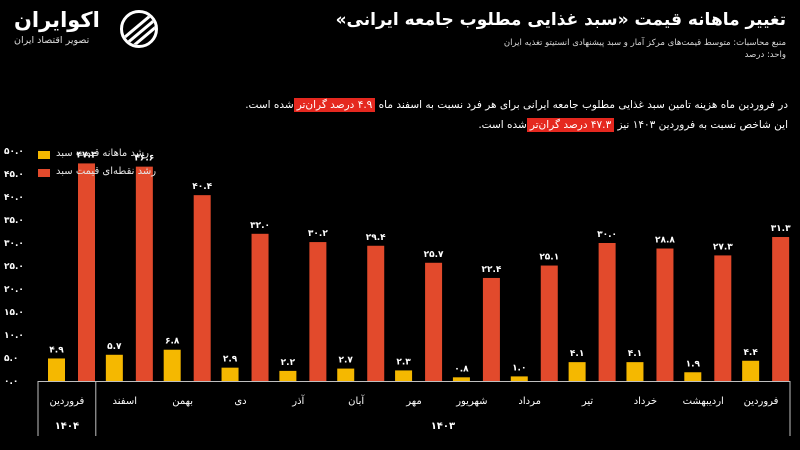  I want to click on data-label: ۳۰.۰, so click(607, 235).